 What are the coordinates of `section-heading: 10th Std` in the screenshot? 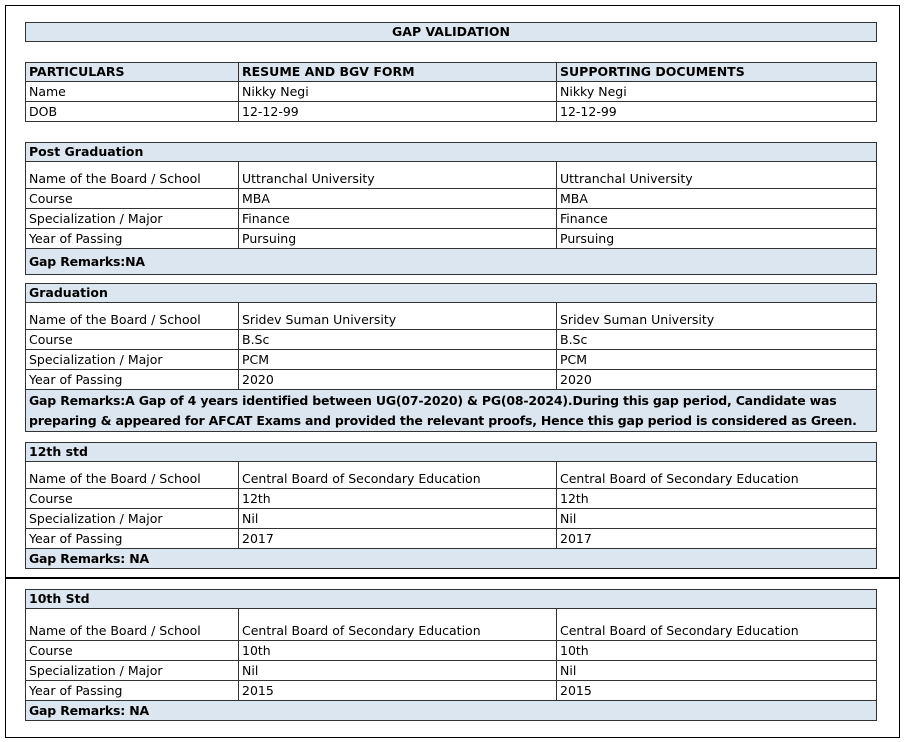 It's located at (451, 599).